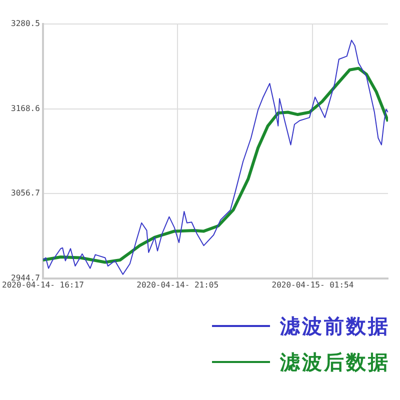 Image resolution: width=400 pixels, height=400 pixels. What do you see at coordinates (313, 285) in the screenshot?
I see `x-tick-label: 2020-04-15- 01:54` at bounding box center [313, 285].